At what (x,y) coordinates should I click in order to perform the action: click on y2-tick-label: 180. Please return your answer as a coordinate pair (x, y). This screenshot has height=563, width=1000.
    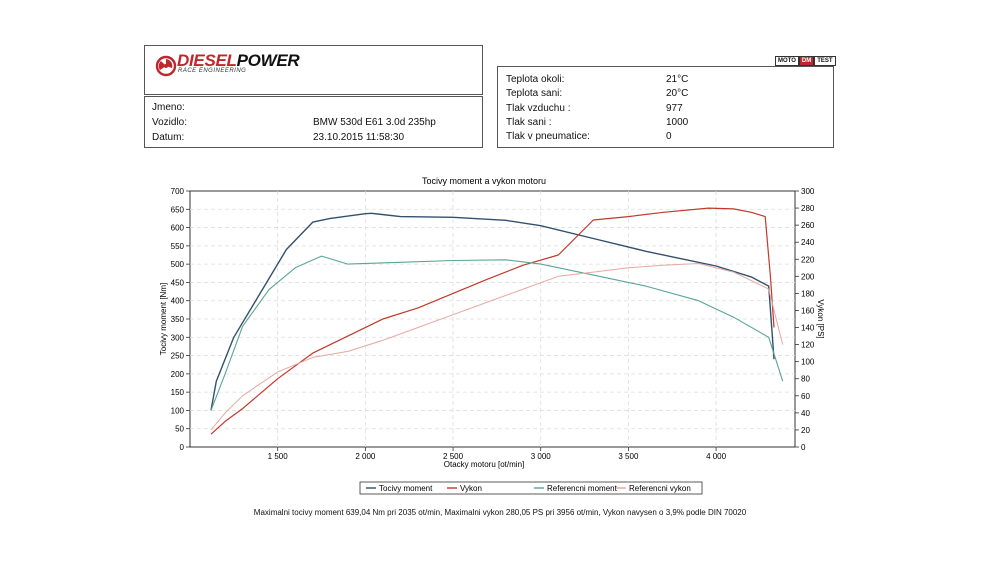
    Looking at the image, I should click on (808, 293).